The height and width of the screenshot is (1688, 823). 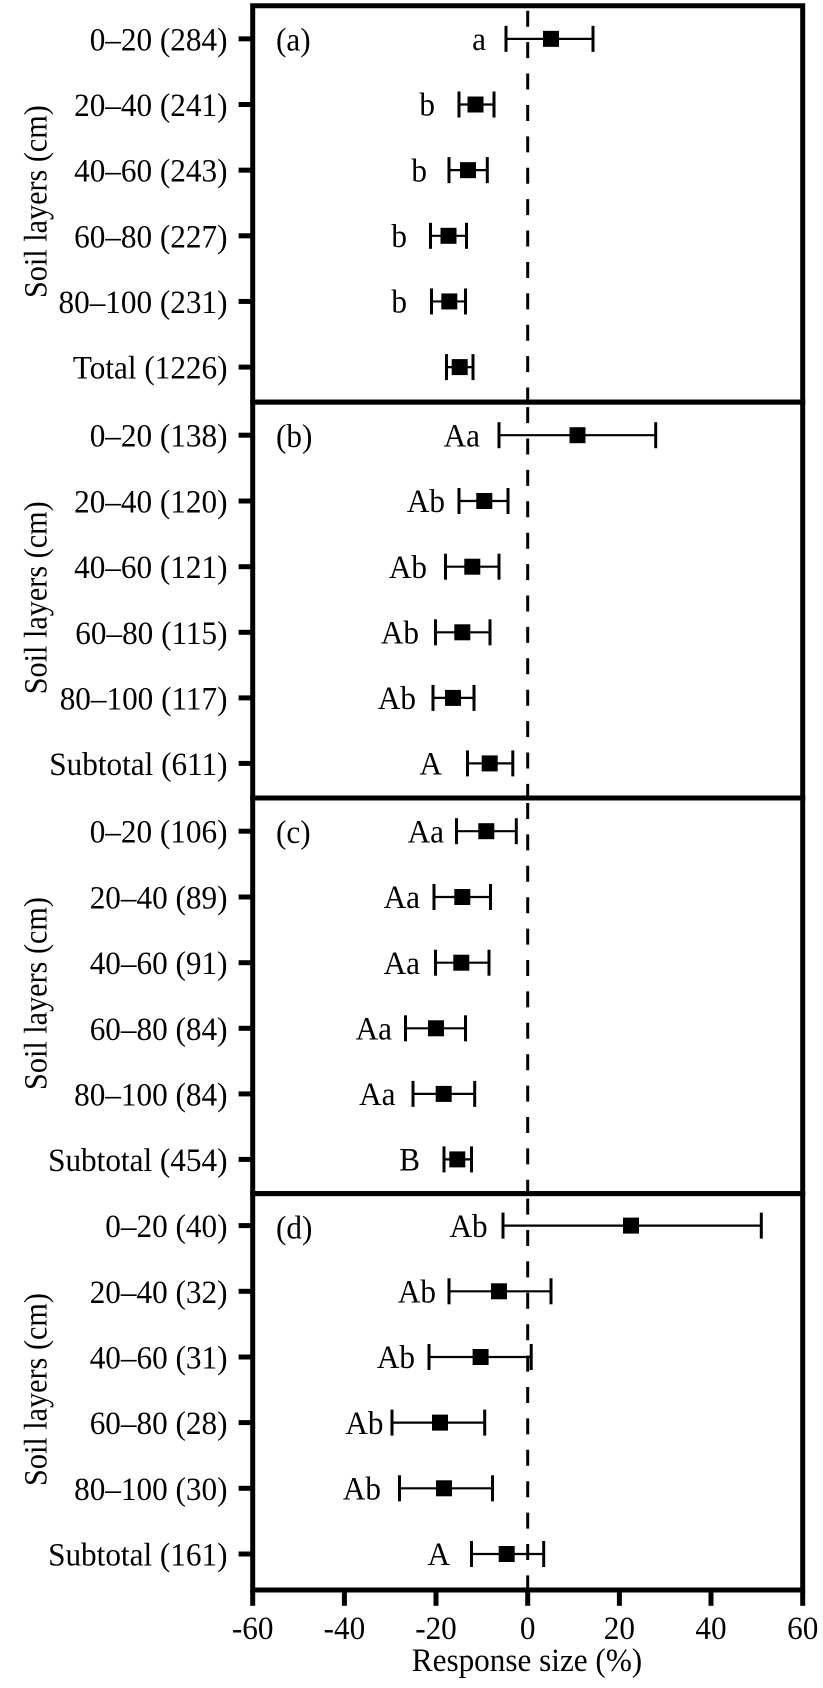 I want to click on svg-text: 0–20 (138), so click(x=159, y=436).